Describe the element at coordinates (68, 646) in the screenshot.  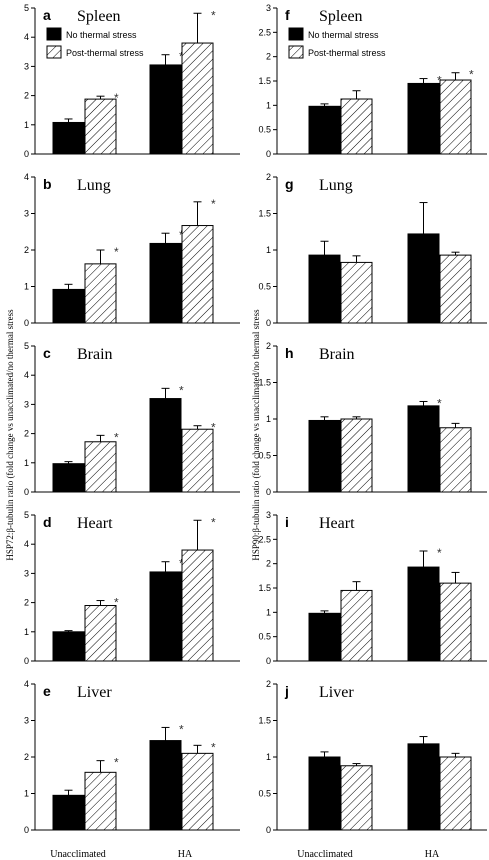
I see `panel-d-bar-s0-c0` at that location.